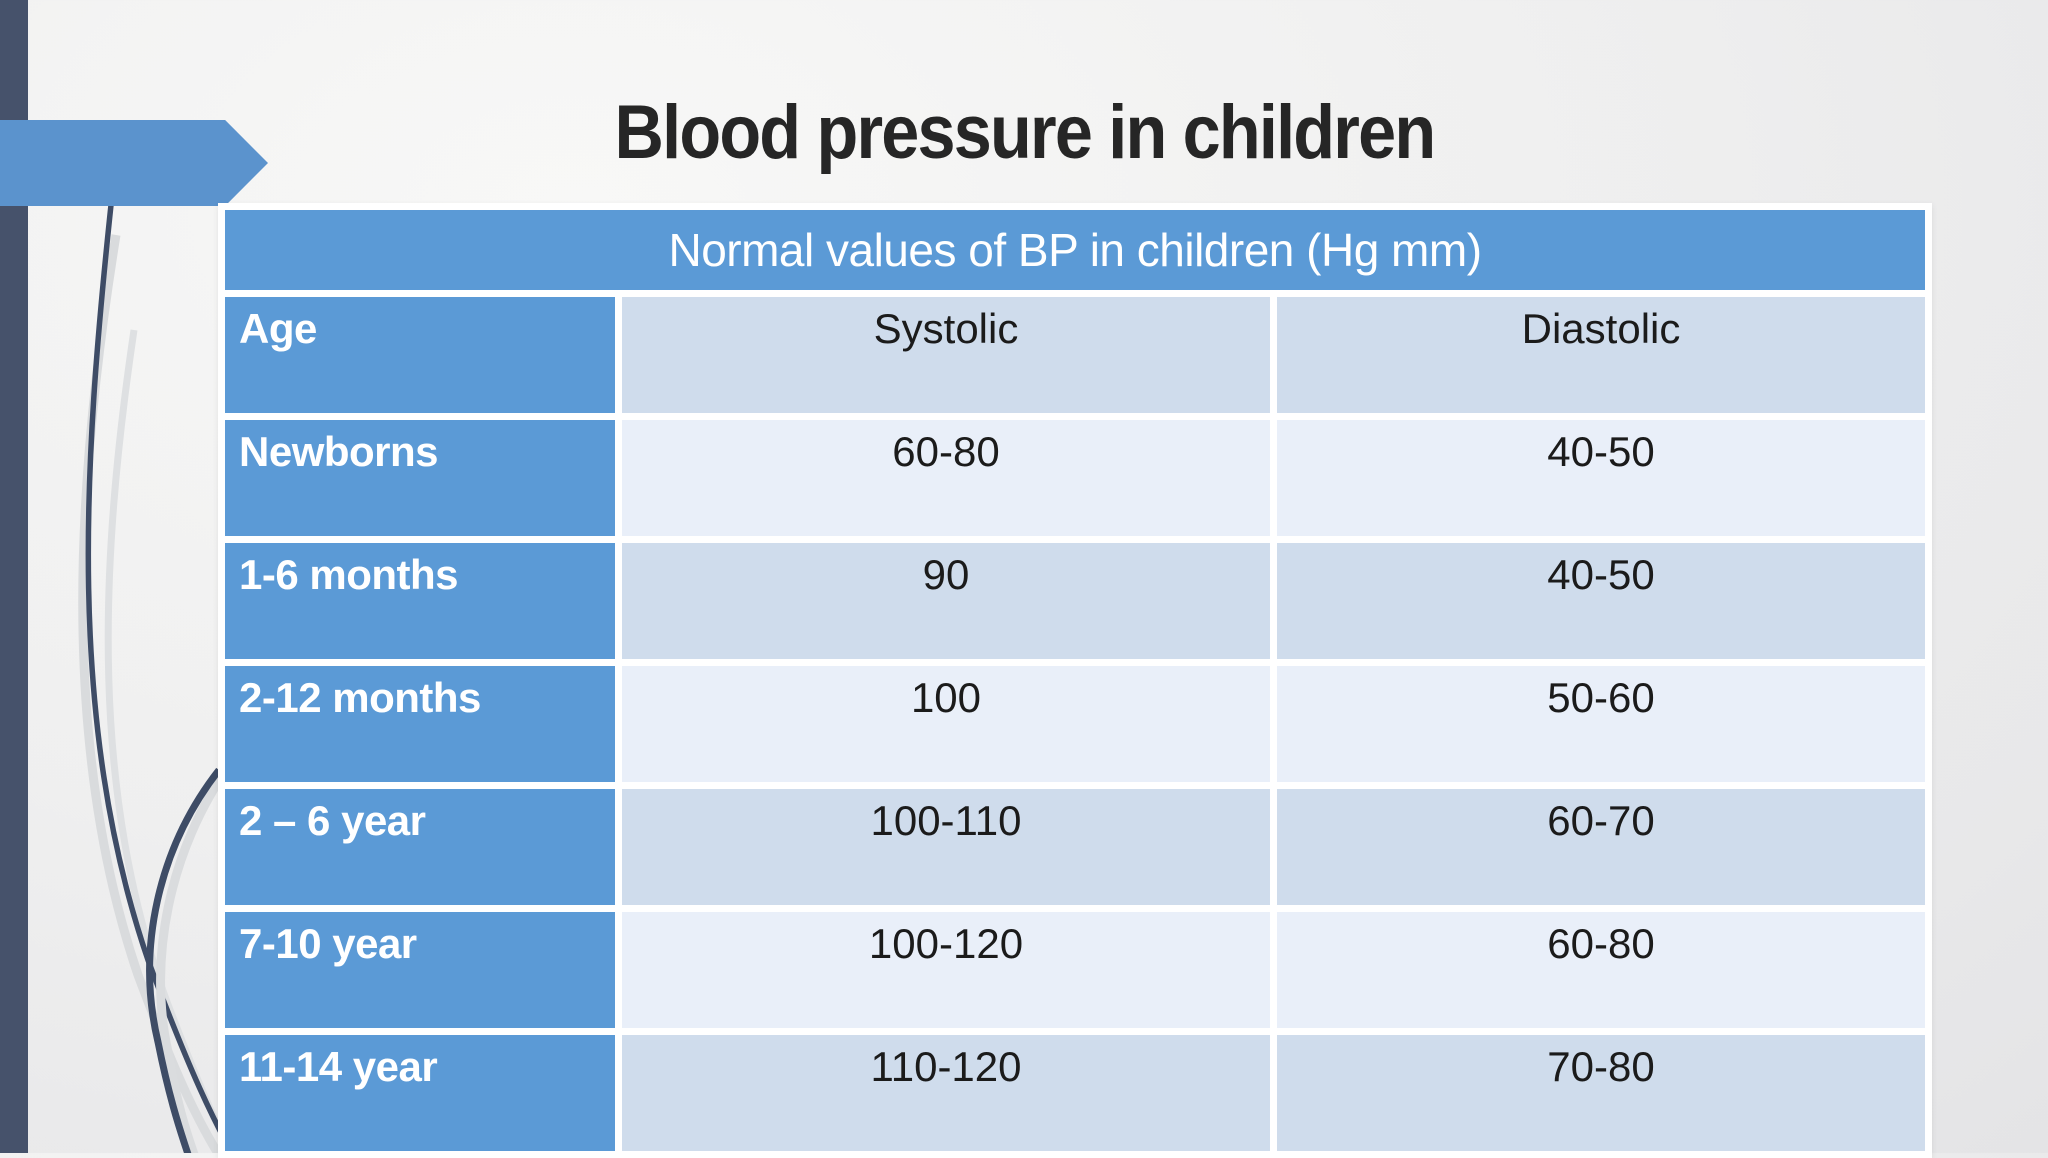  I want to click on table-row: 1-6 months 90 40-50, so click(1075, 601).